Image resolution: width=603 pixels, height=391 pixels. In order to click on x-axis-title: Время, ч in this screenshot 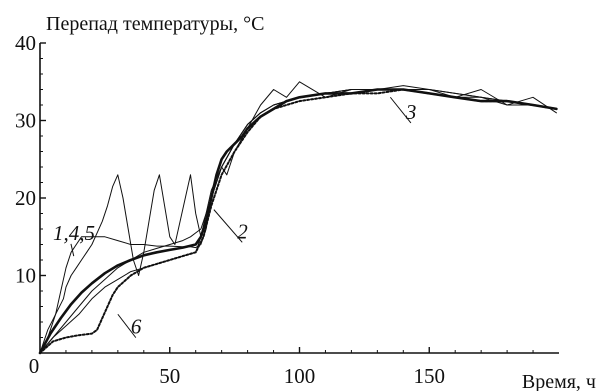, I will do `click(559, 381)`.